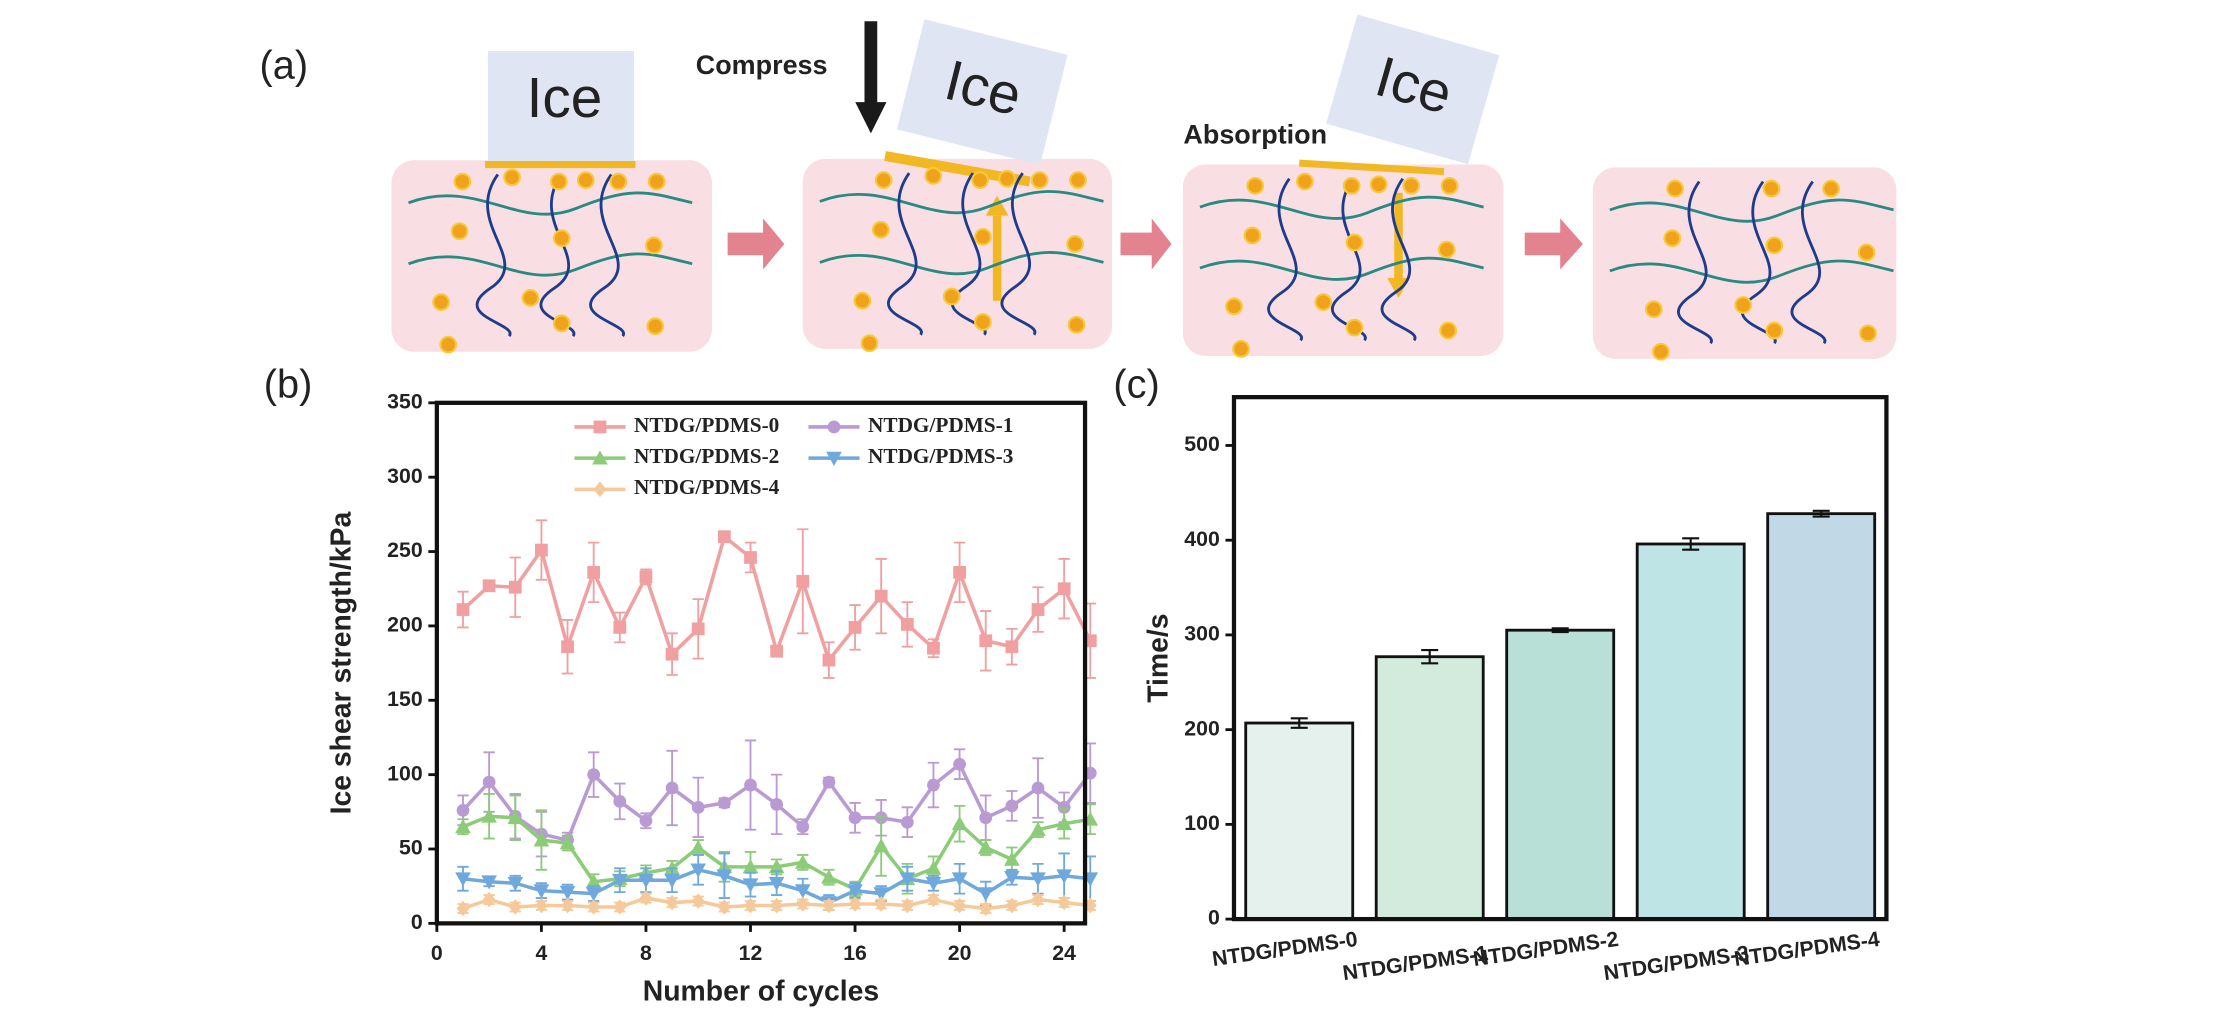 This screenshot has height=1034, width=2224. Describe the element at coordinates (404, 699) in the screenshot. I see `y-tick-label: 150` at that location.